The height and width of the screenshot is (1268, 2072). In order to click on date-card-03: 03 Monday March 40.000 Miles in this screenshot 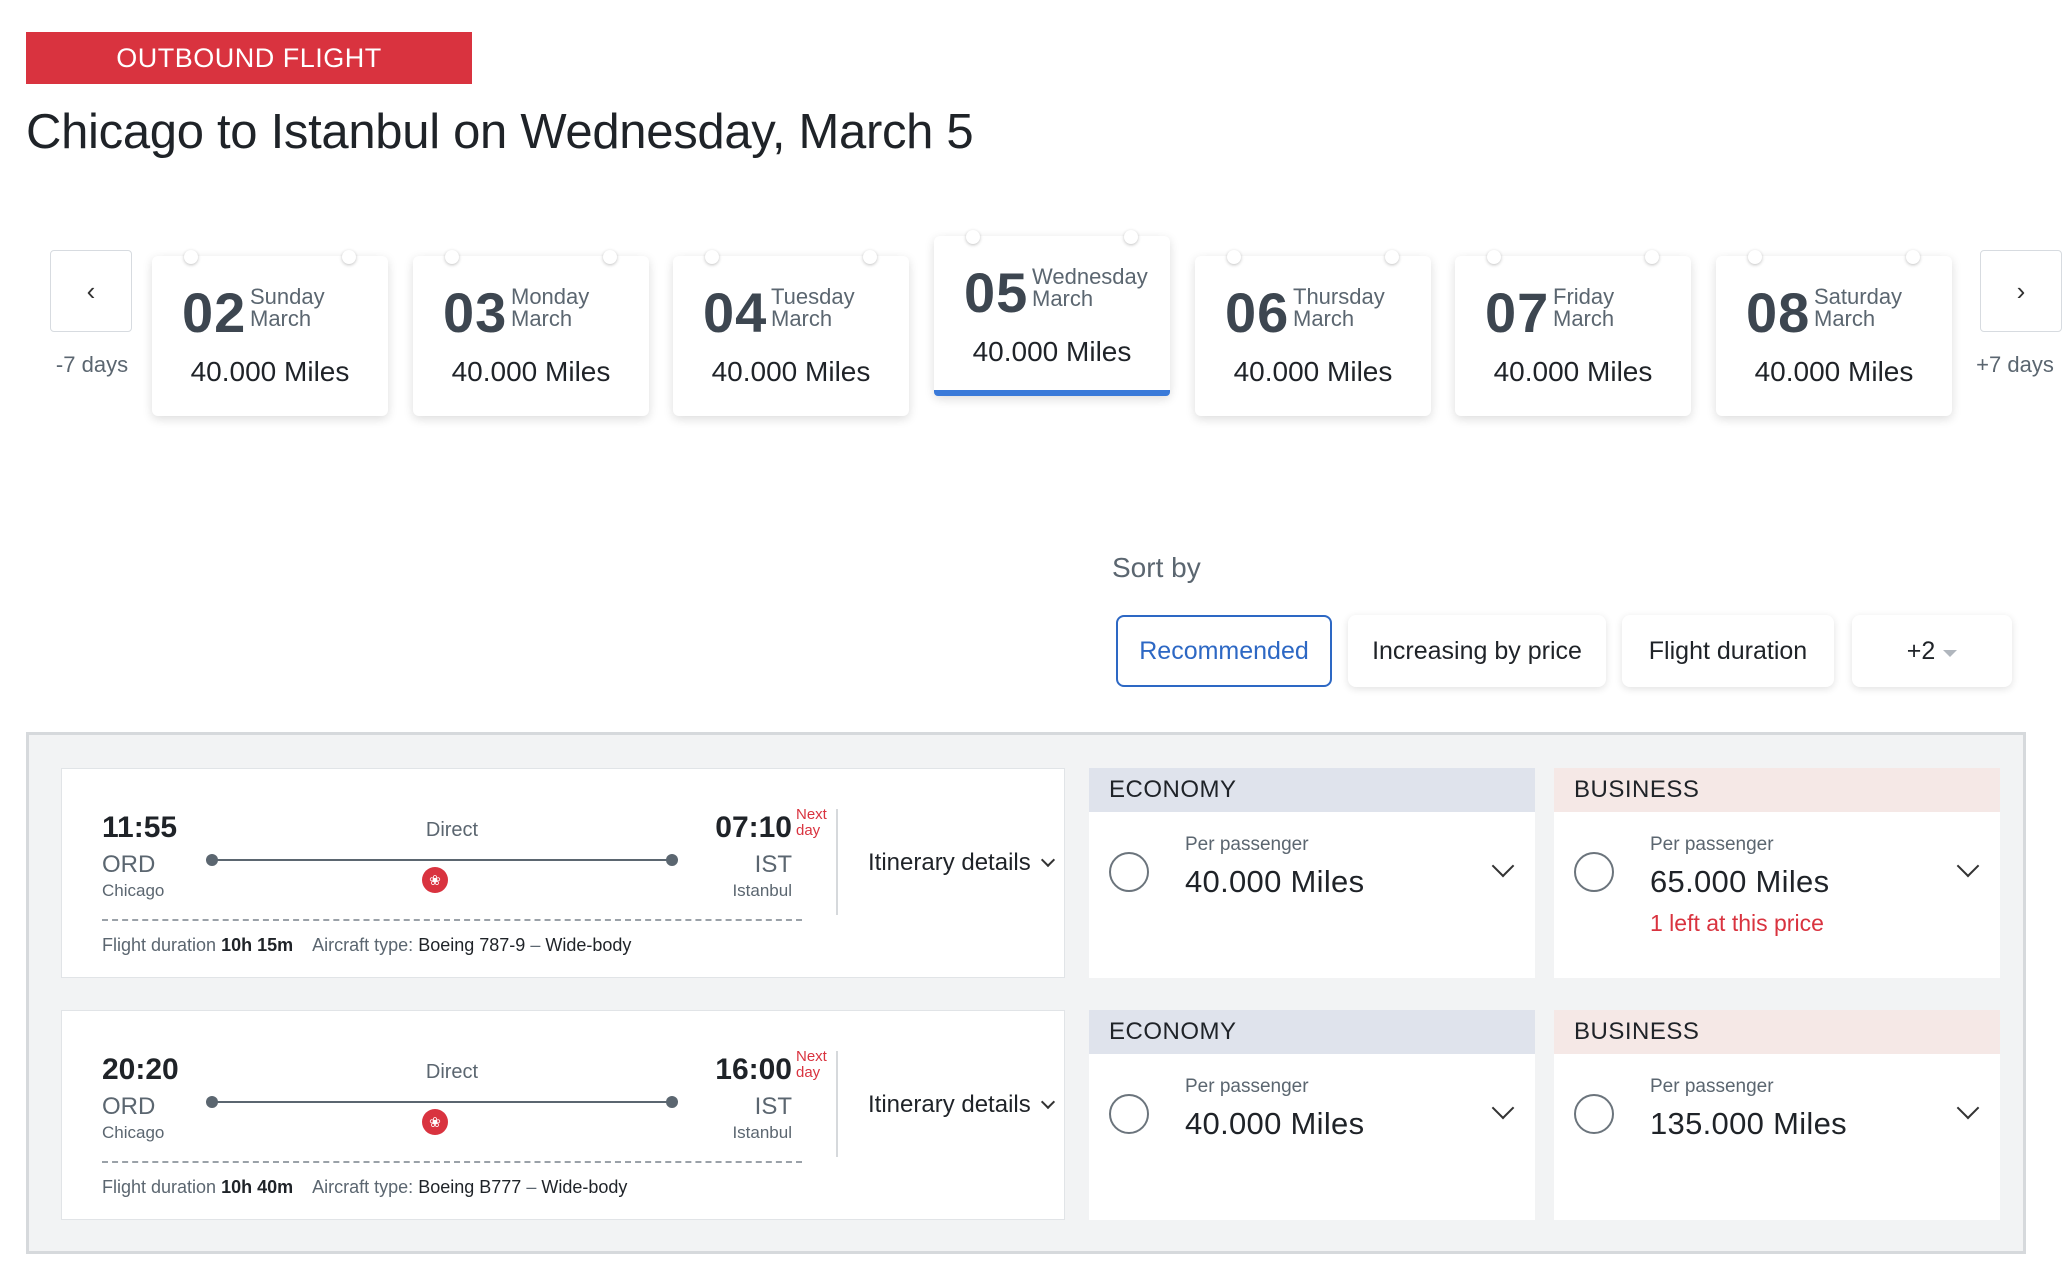, I will do `click(531, 333)`.